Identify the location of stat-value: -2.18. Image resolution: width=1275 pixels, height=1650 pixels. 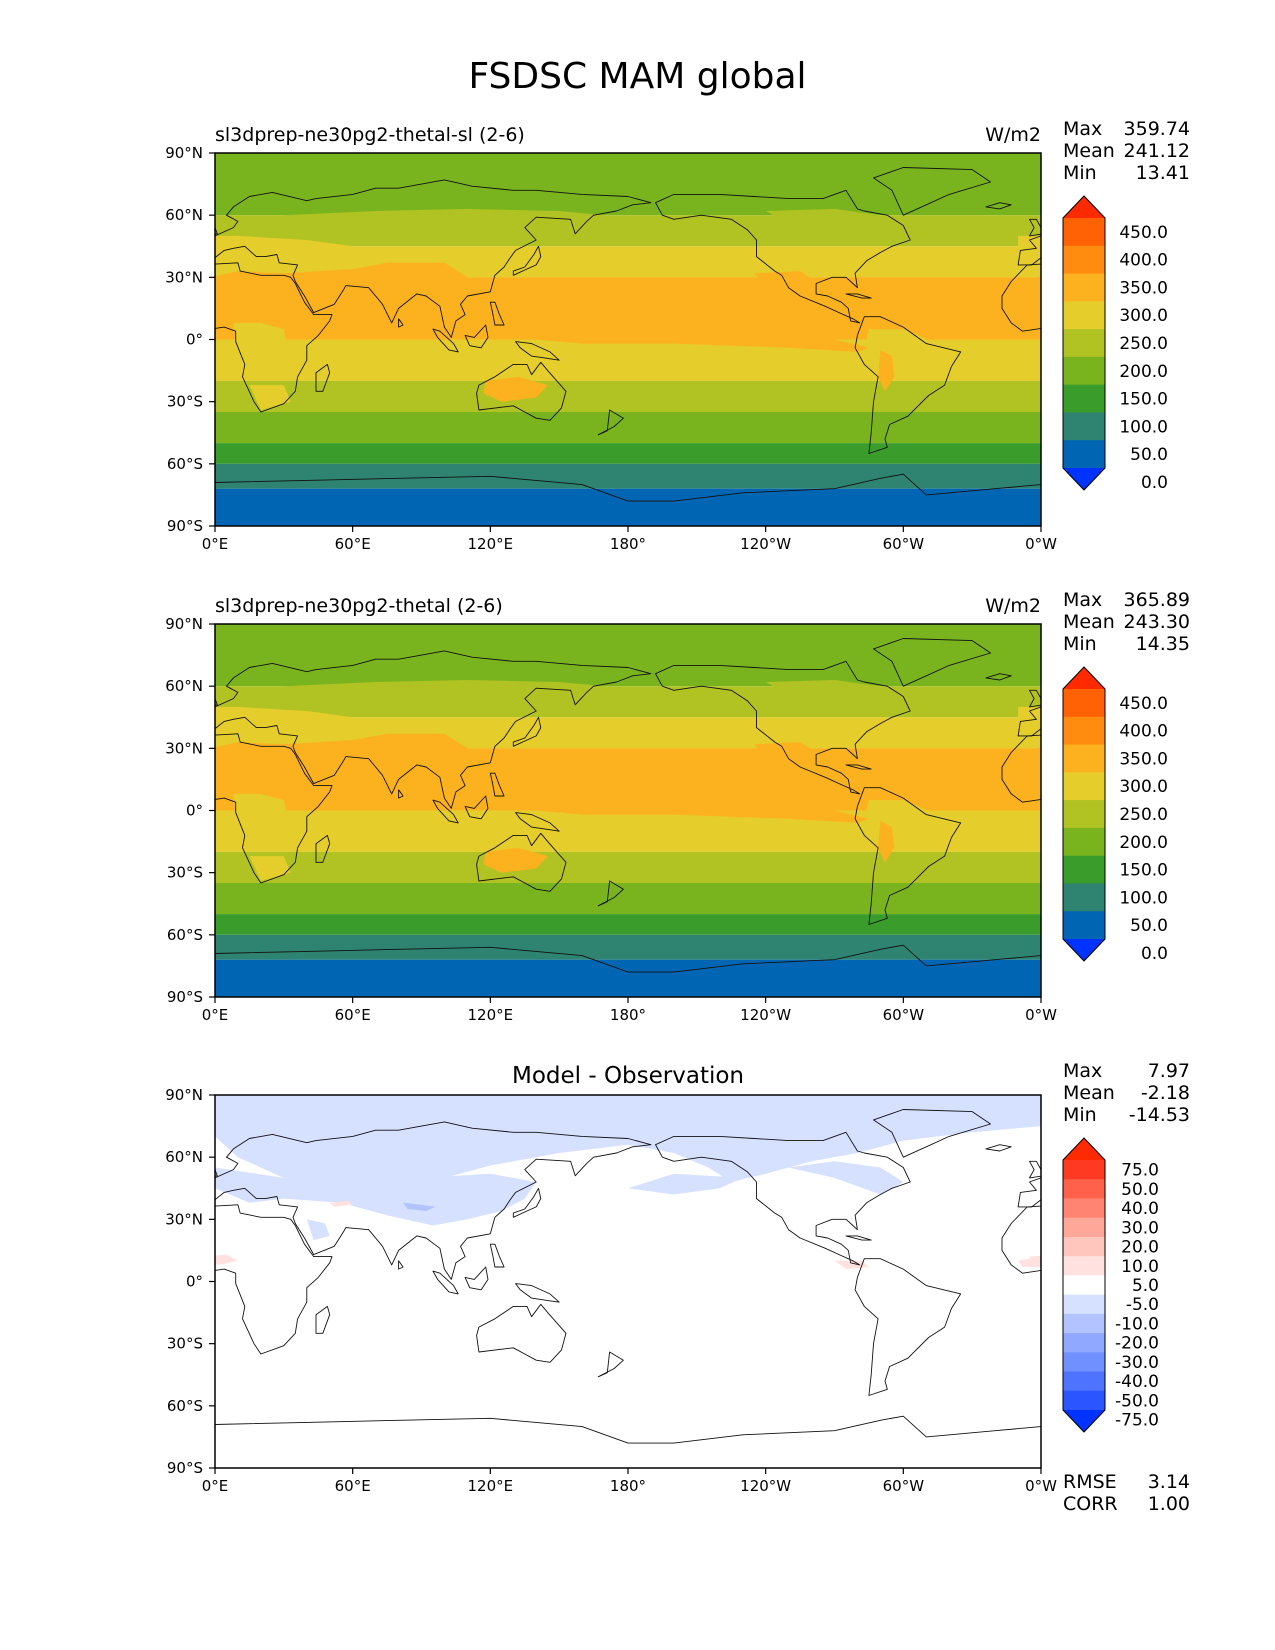
(1165, 1093).